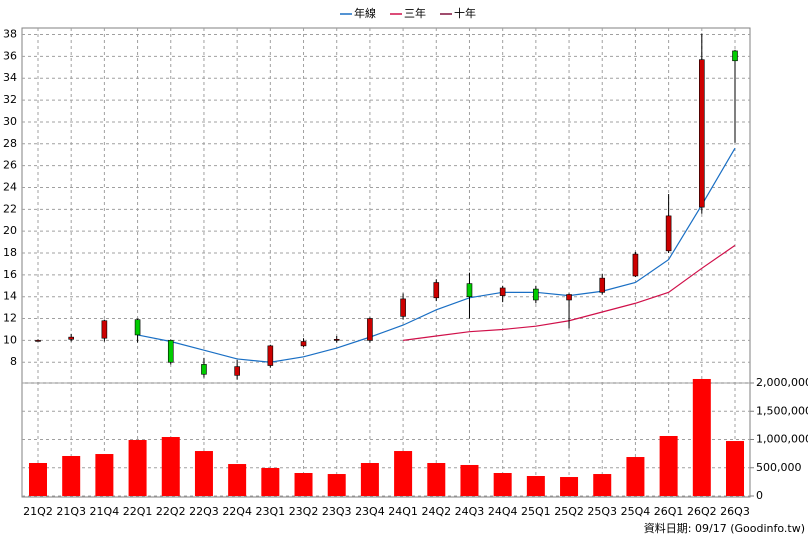 The width and height of the screenshot is (808, 540). What do you see at coordinates (403, 511) in the screenshot?
I see `x-tick-label: 24Q1` at bounding box center [403, 511].